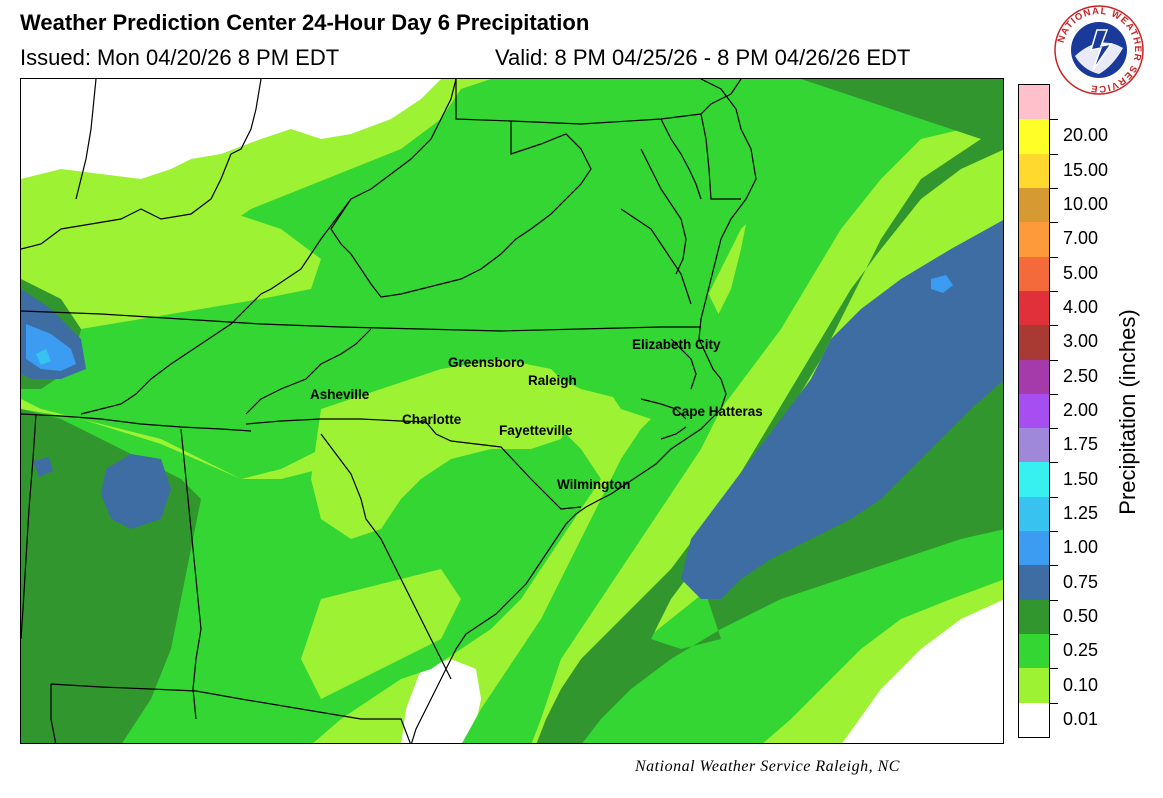  What do you see at coordinates (1081, 238) in the screenshot?
I see `legend-label: 7.00` at bounding box center [1081, 238].